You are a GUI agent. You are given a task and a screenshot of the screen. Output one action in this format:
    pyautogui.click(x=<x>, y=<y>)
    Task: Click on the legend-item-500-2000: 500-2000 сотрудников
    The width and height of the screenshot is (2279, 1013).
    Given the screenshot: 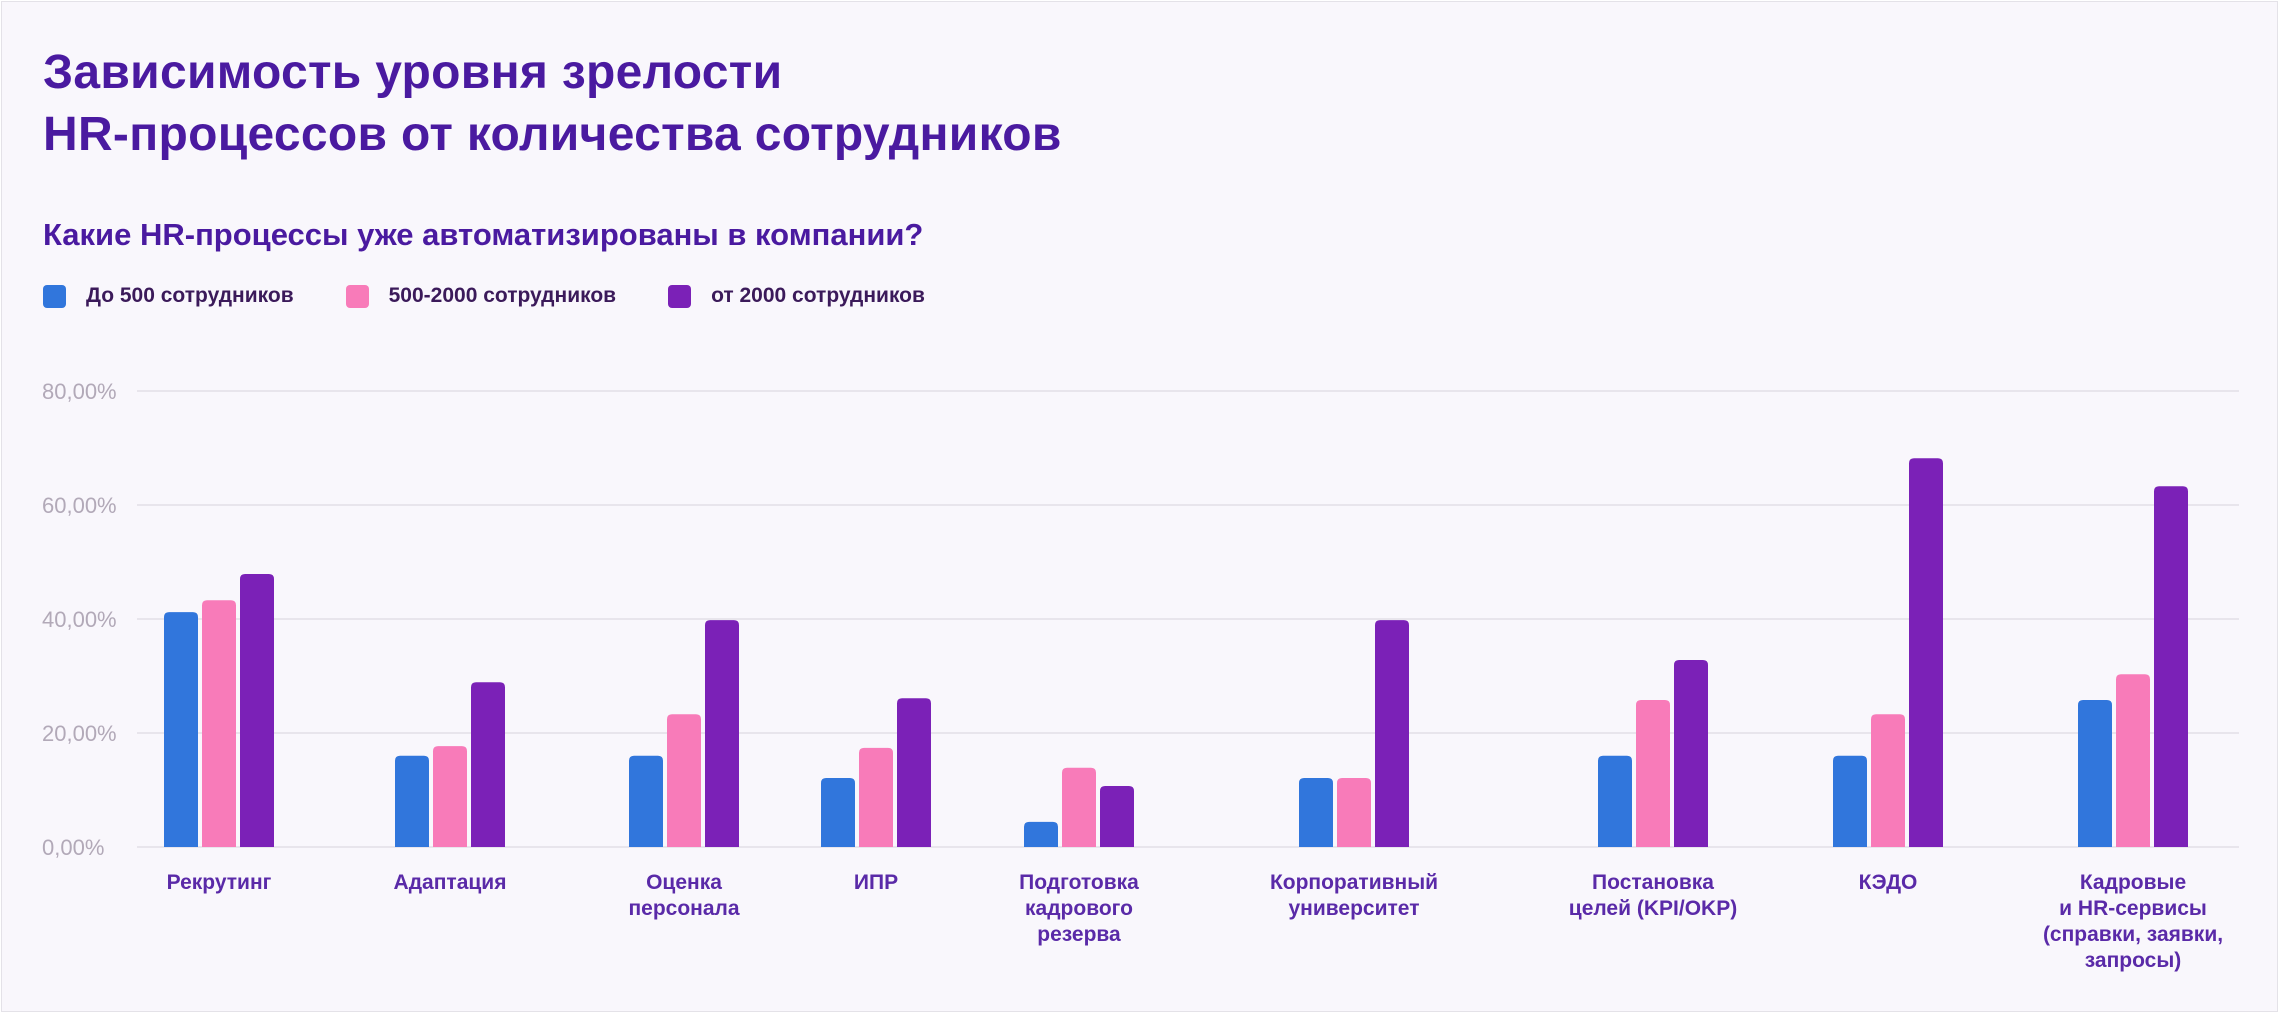 What is the action you would take?
    pyautogui.click(x=481, y=296)
    